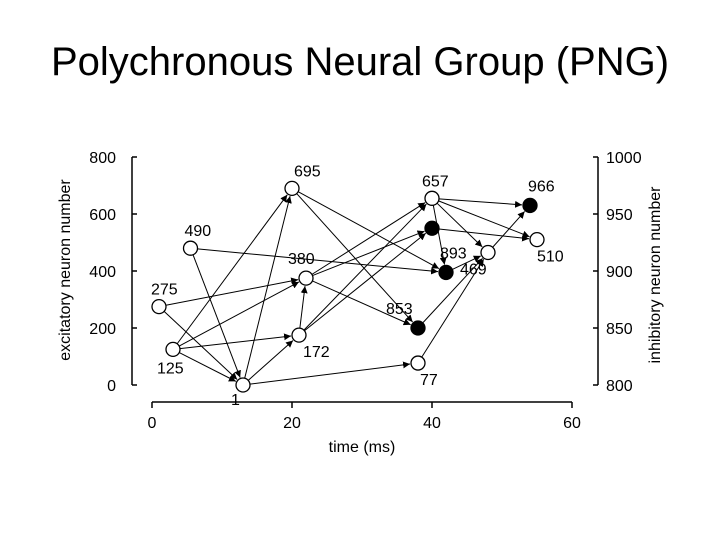 The height and width of the screenshot is (540, 720). What do you see at coordinates (198, 231) in the screenshot?
I see `neuron-label: 490` at bounding box center [198, 231].